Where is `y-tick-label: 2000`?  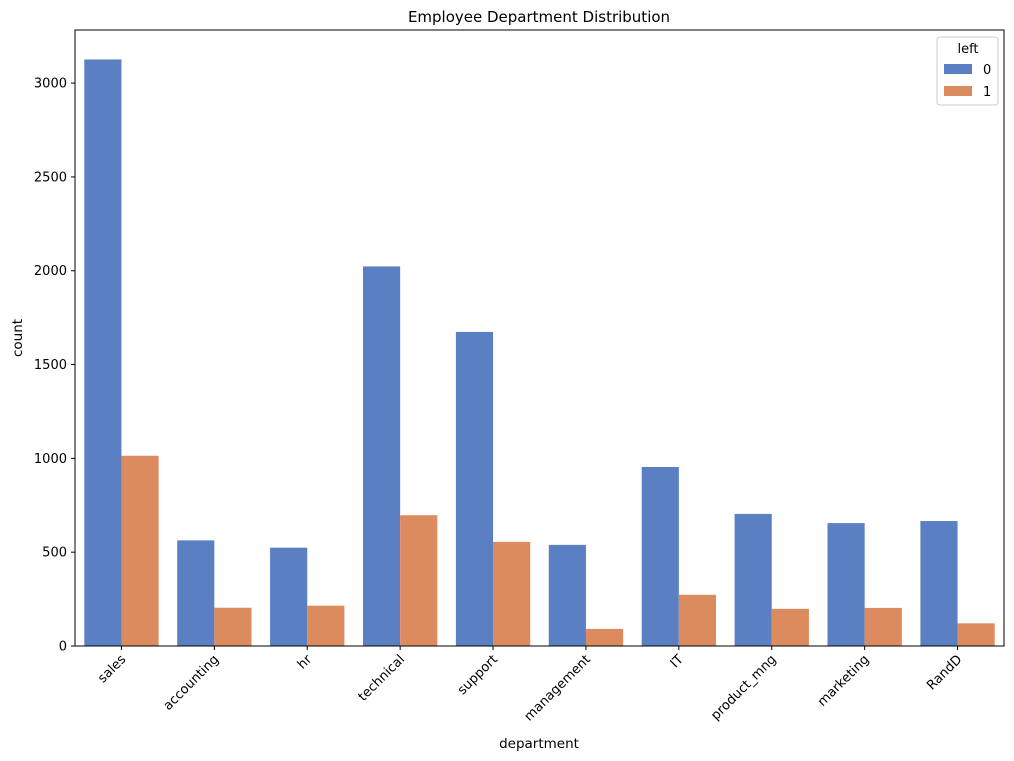
y-tick-label: 2000 is located at coordinates (50, 271).